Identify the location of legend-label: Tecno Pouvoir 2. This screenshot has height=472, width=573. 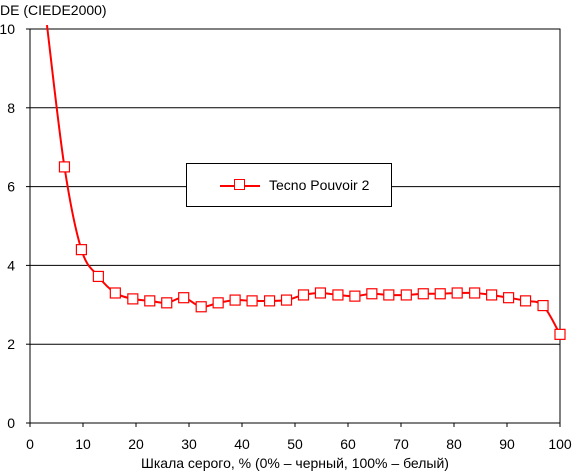
(319, 185).